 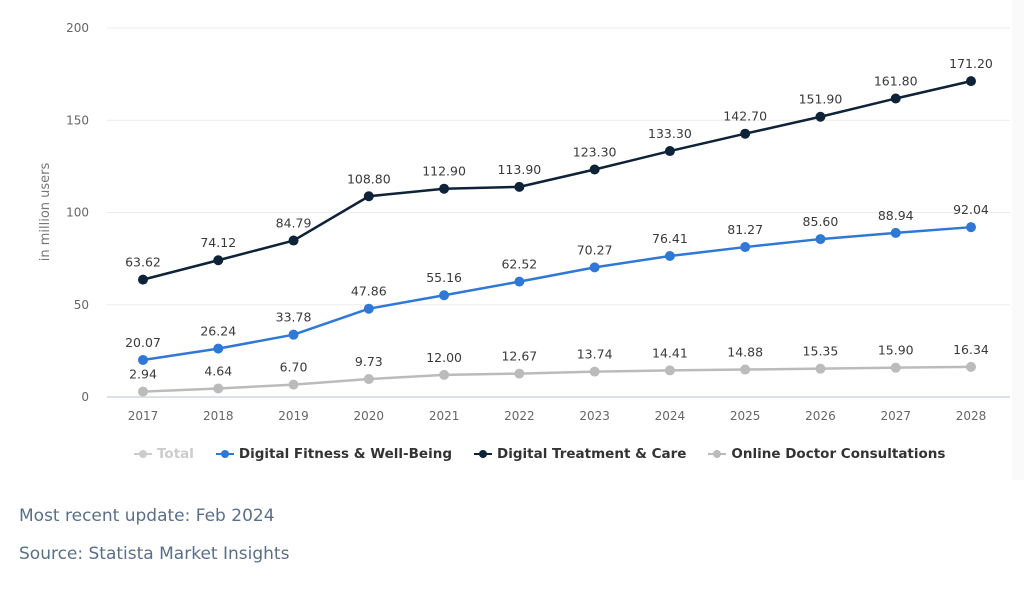 I want to click on update-note: Most recent update: Feb 2024, so click(x=147, y=516).